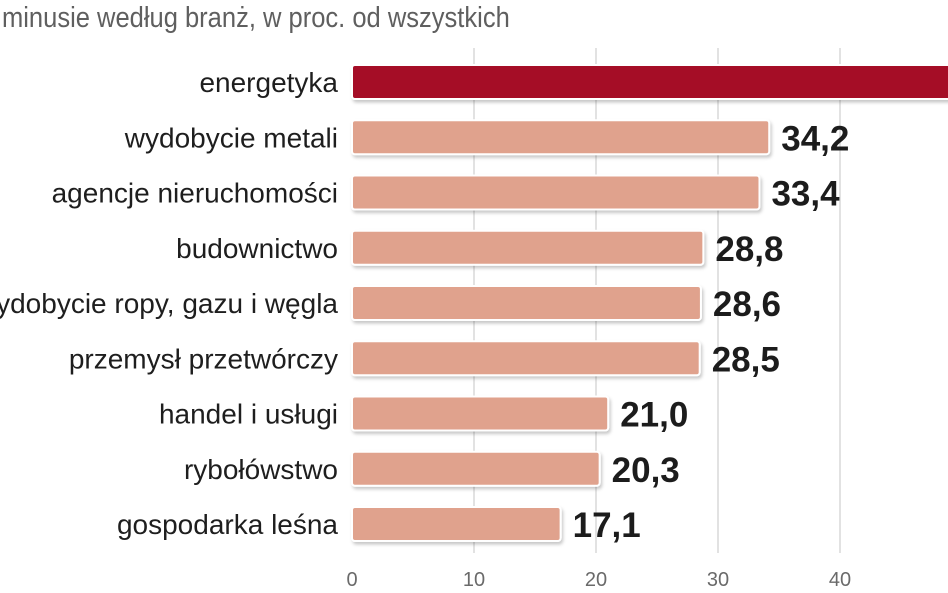 The height and width of the screenshot is (593, 948). What do you see at coordinates (749, 249) in the screenshot?
I see `value-label: 28,8` at bounding box center [749, 249].